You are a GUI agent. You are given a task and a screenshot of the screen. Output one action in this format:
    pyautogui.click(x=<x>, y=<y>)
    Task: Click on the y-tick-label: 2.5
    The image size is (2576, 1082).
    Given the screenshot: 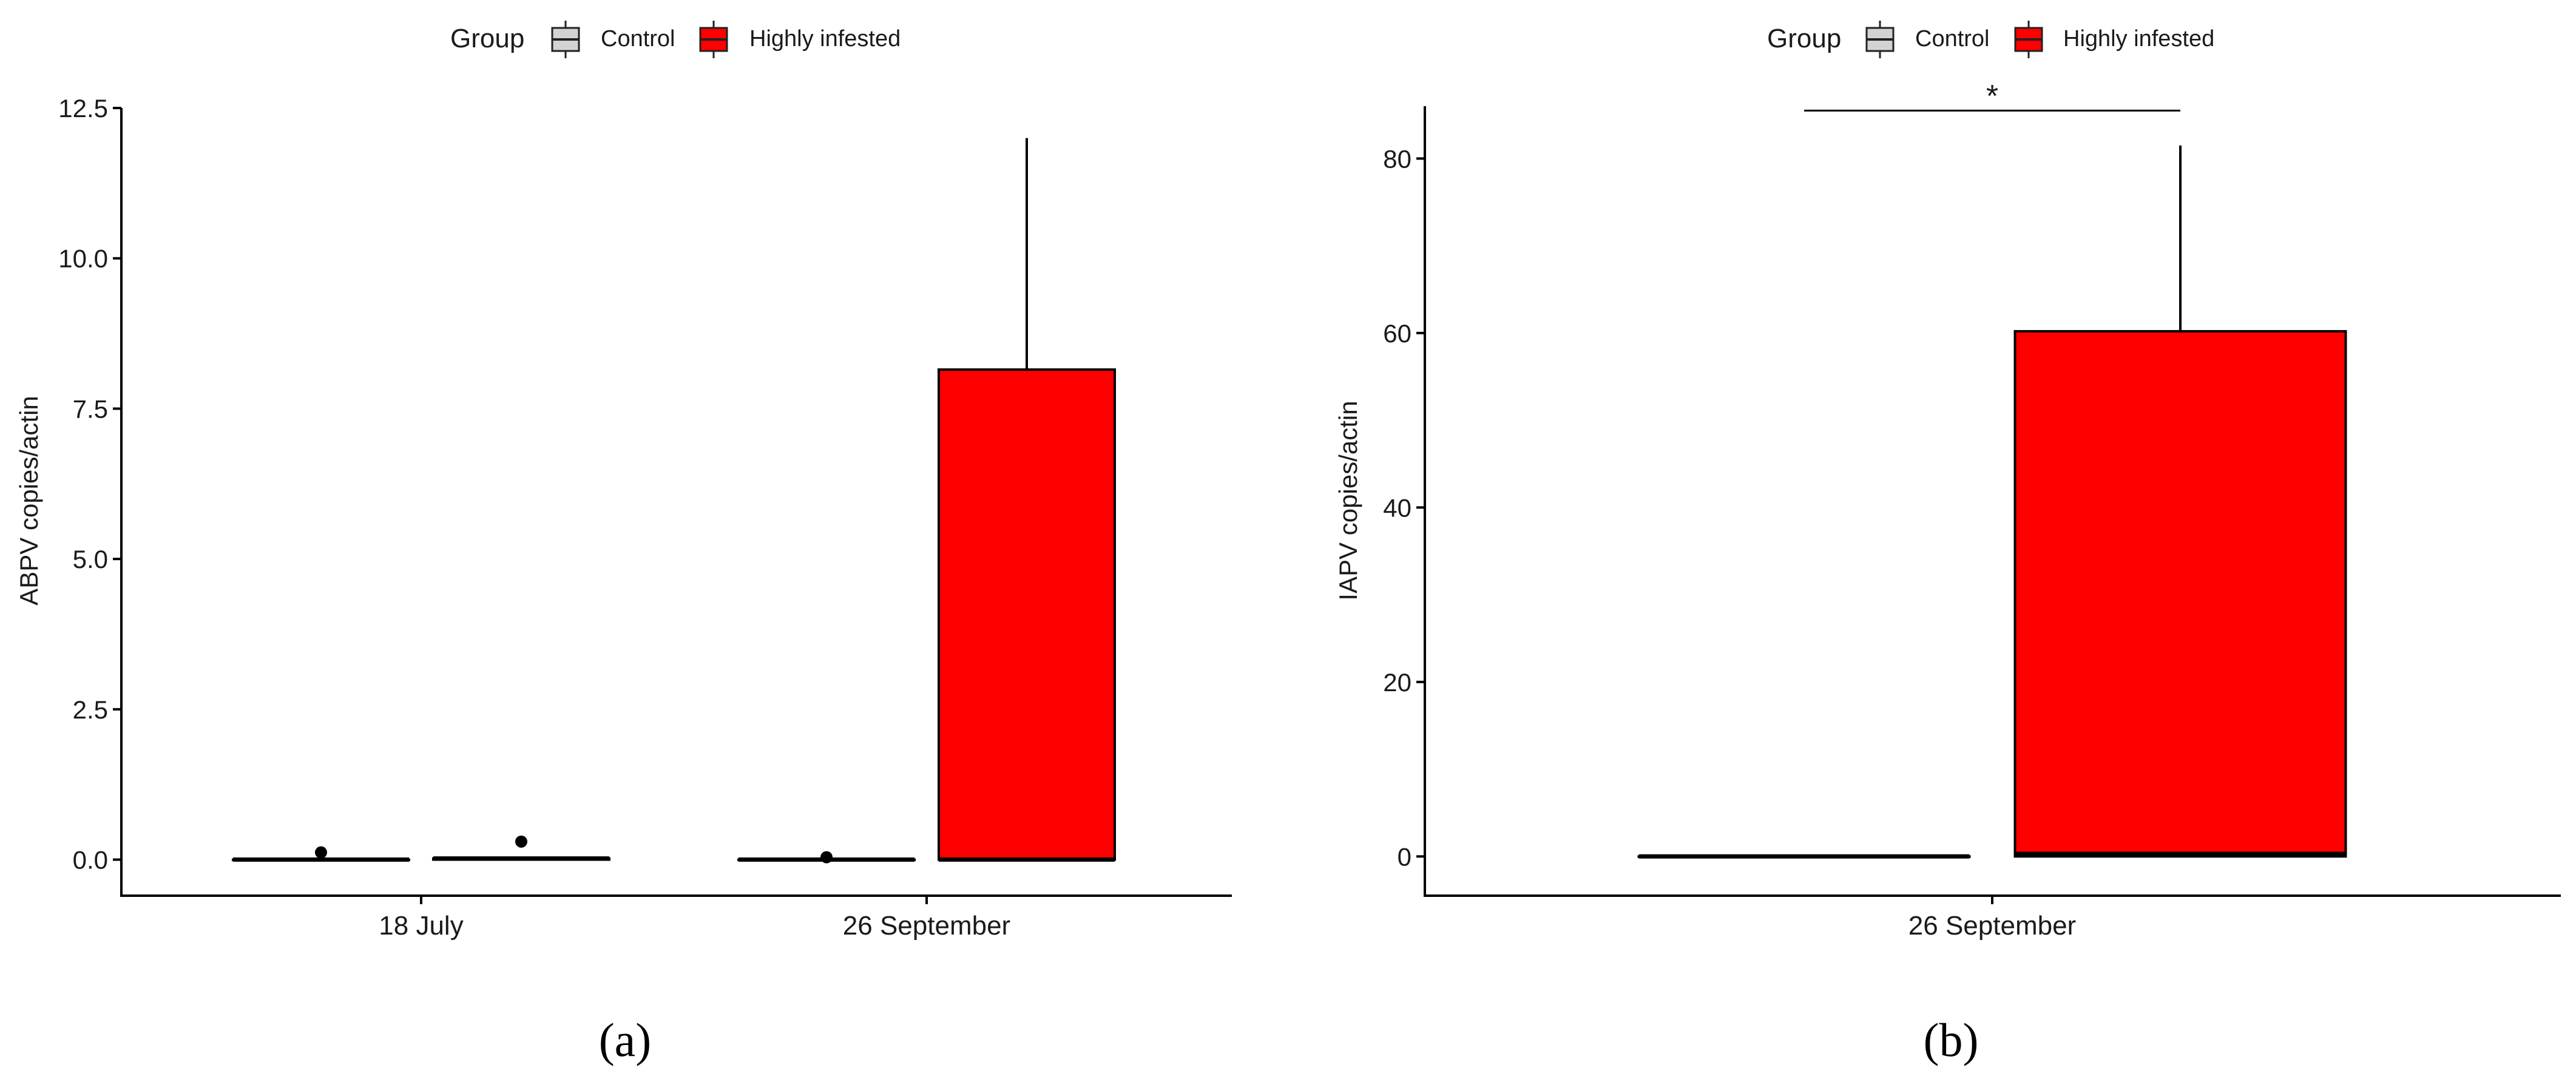 What is the action you would take?
    pyautogui.click(x=90, y=710)
    